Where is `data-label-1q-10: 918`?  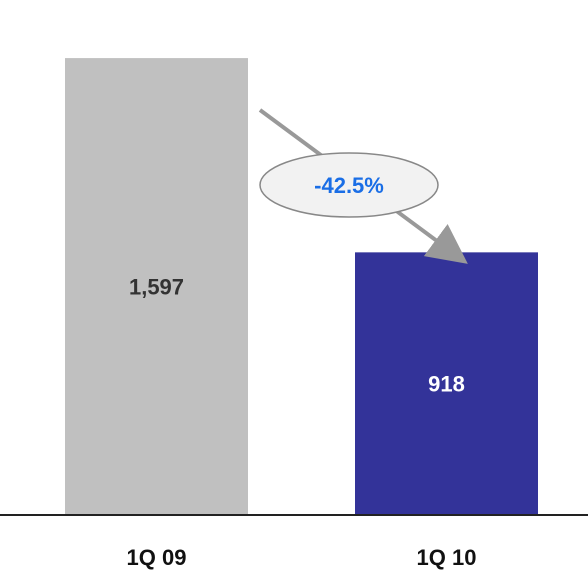 data-label-1q-10: 918 is located at coordinates (446, 384).